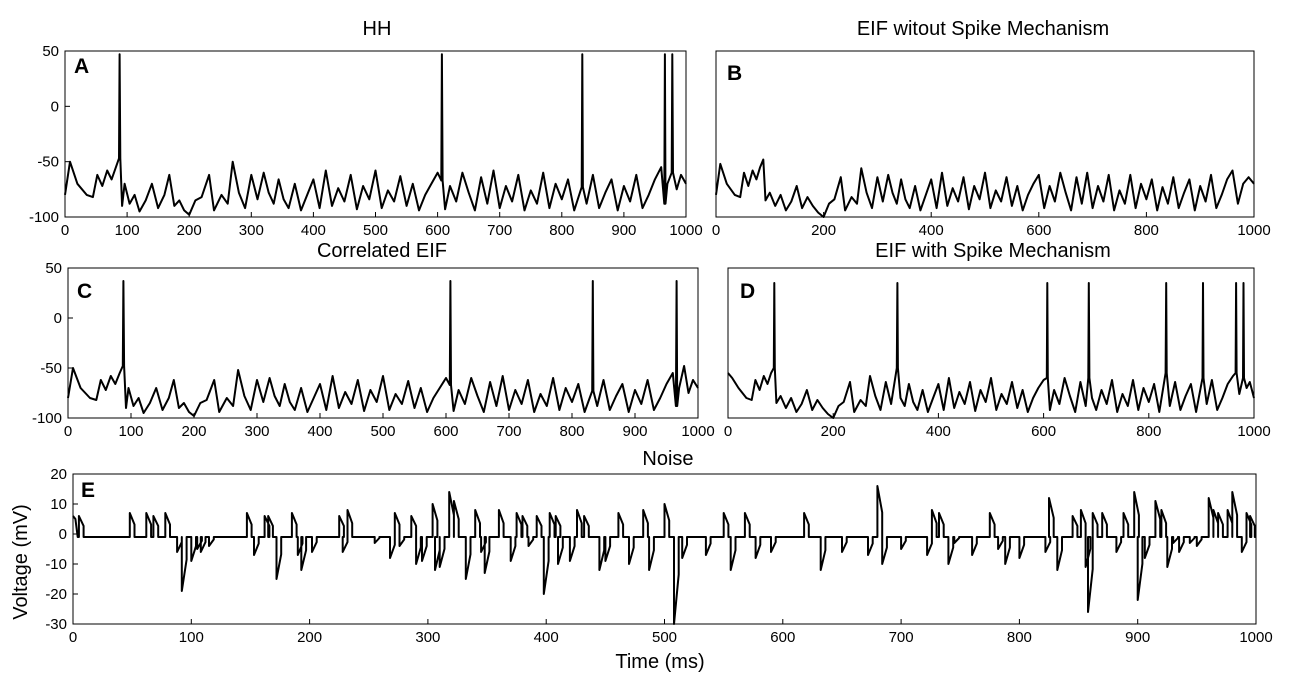 Image resolution: width=1289 pixels, height=675 pixels. I want to click on panel-c-xtick-label: 500, so click(382, 431).